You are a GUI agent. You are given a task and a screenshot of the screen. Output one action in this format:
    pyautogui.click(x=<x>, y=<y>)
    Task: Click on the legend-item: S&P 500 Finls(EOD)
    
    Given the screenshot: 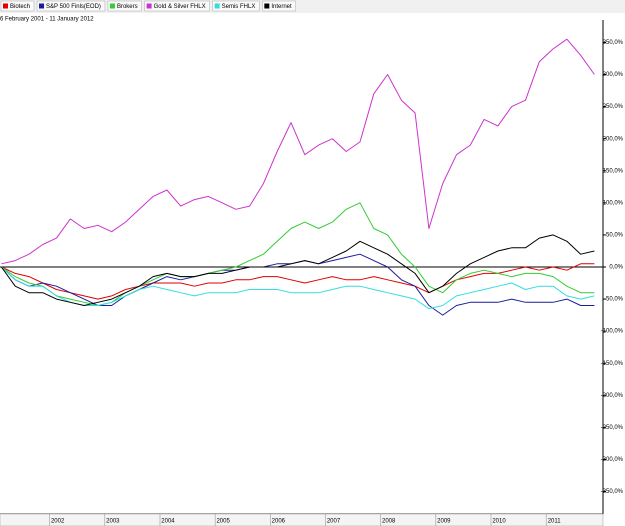 What is the action you would take?
    pyautogui.click(x=71, y=6)
    